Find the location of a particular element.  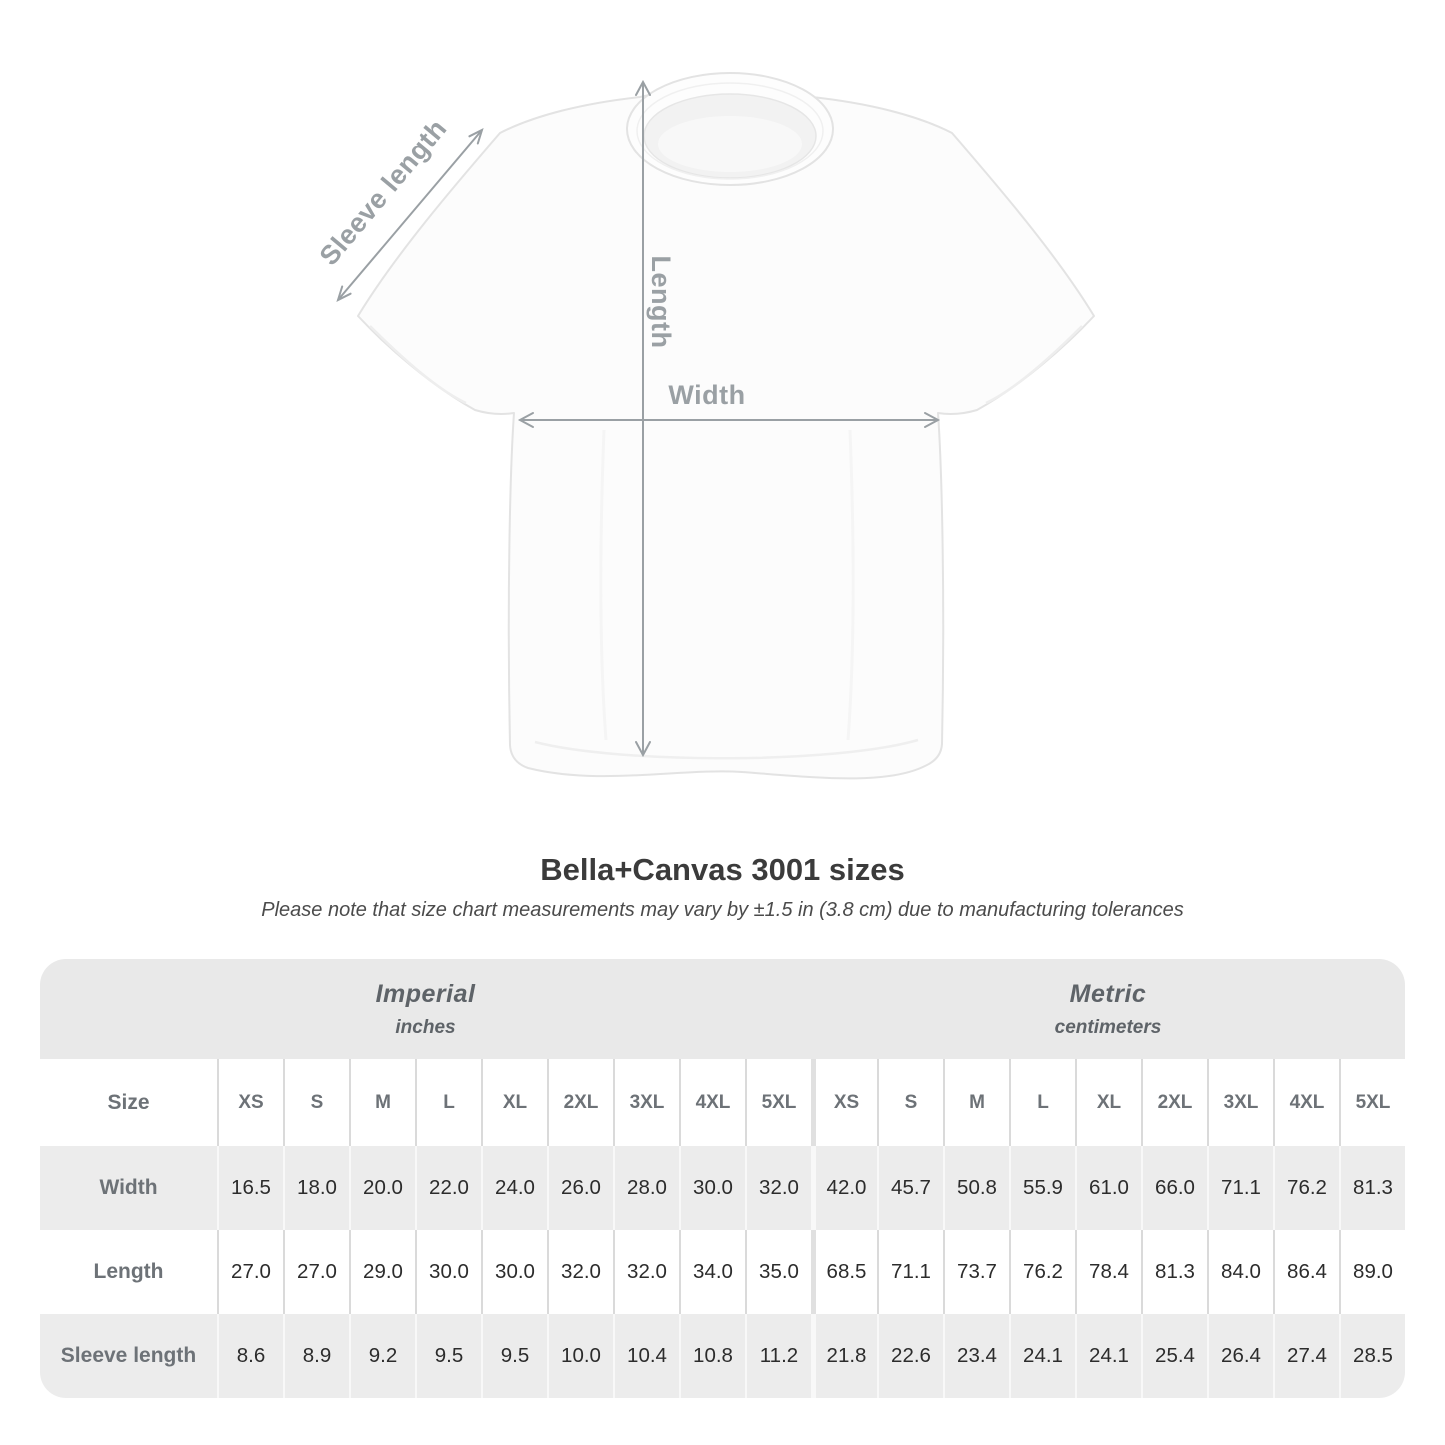

sleeve-length-metric-4xl: 27.4 is located at coordinates (1306, 1356).